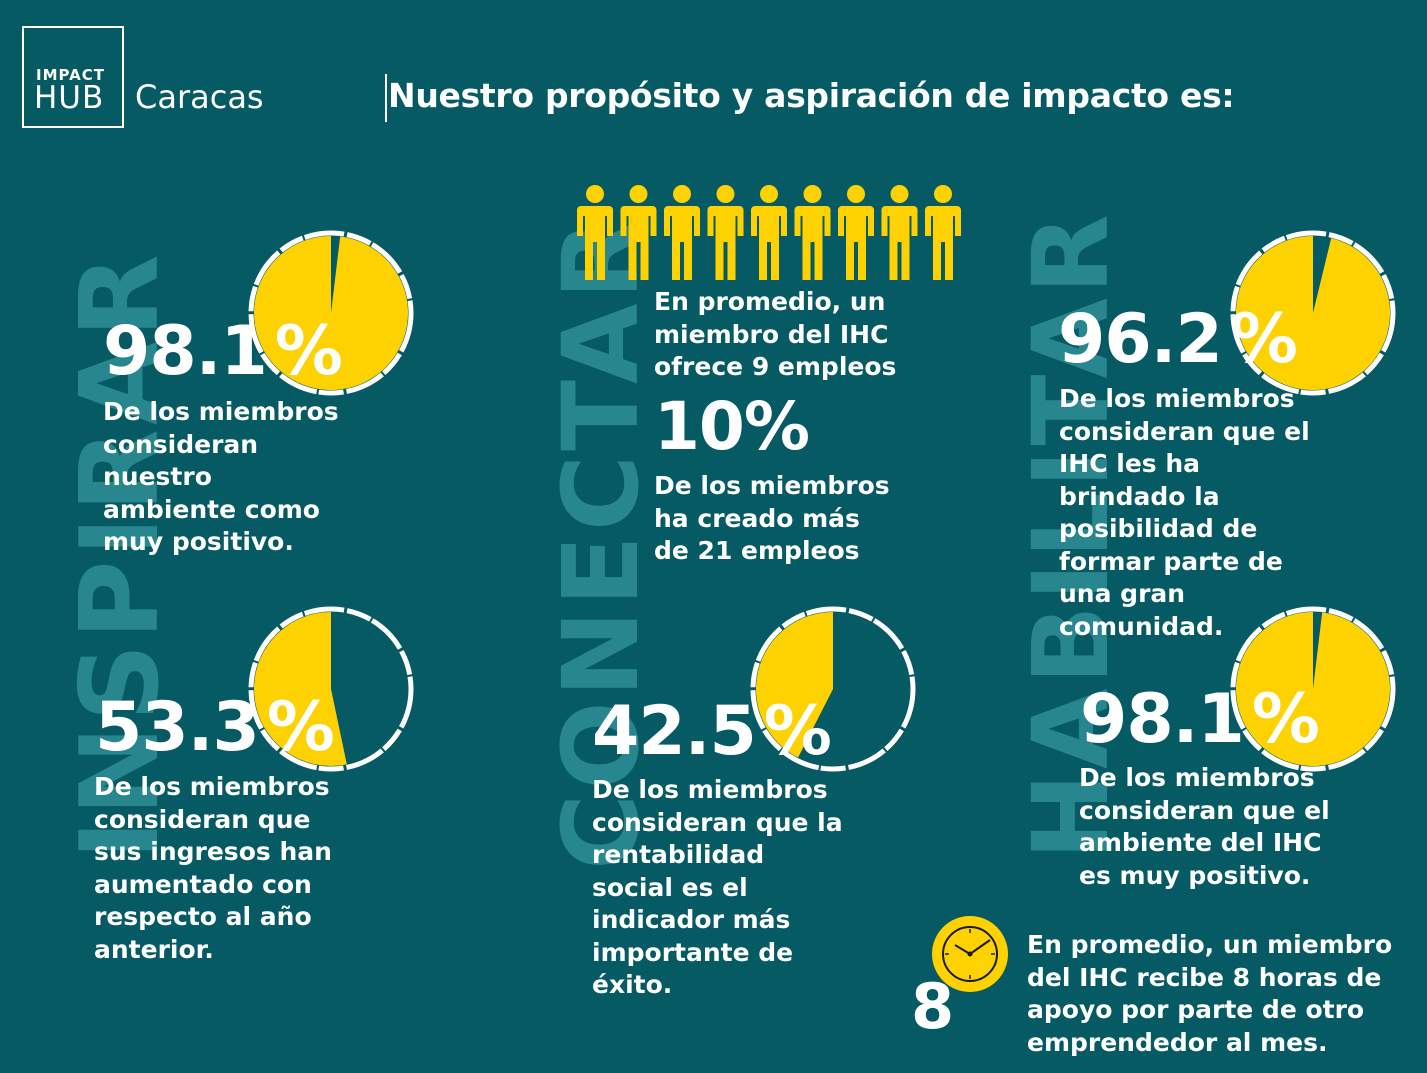 Image resolution: width=1427 pixels, height=1073 pixels. What do you see at coordinates (691, 919) in the screenshot?
I see `text-line: indicador más` at bounding box center [691, 919].